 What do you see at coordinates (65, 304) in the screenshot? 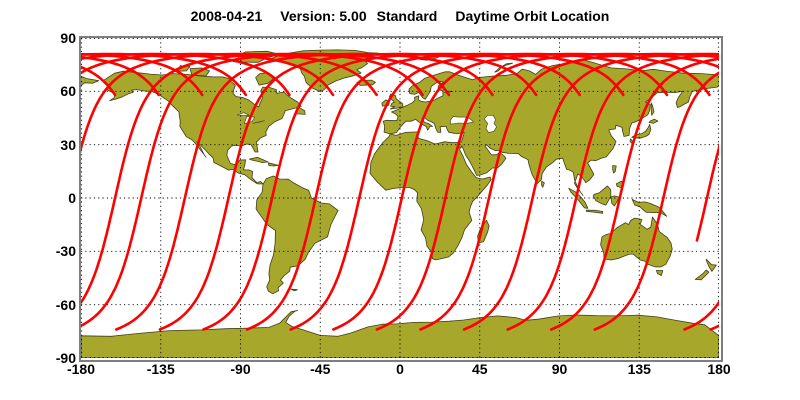
I see `y-axis-tick-label: -60` at bounding box center [65, 304].